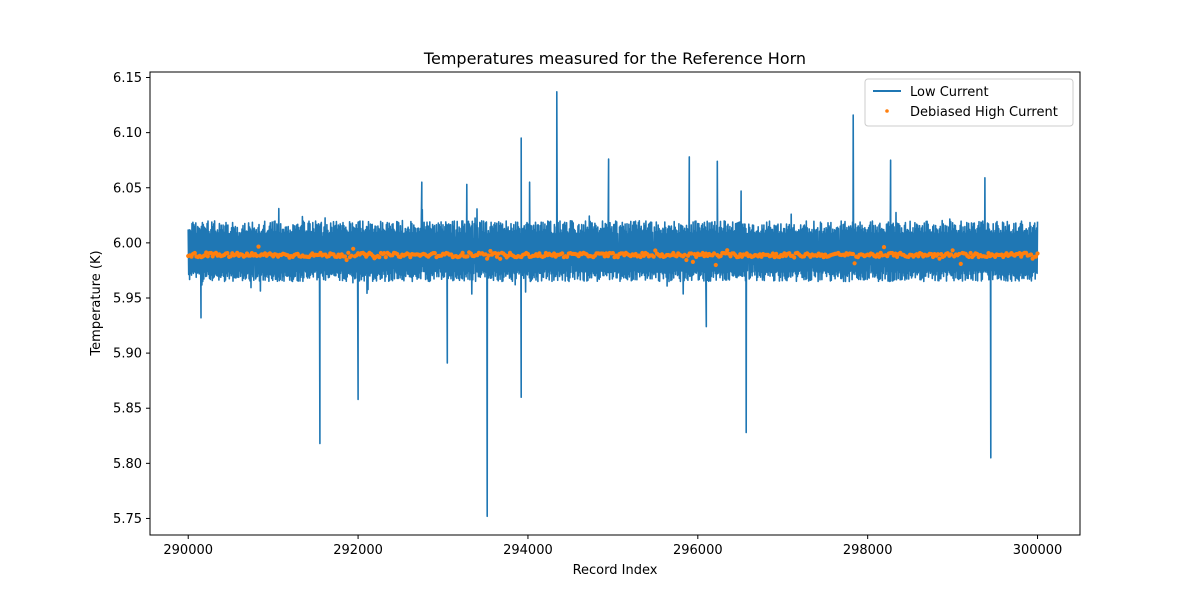 The height and width of the screenshot is (600, 1200). Describe the element at coordinates (127, 133) in the screenshot. I see `y-tick-label: 6.10` at that location.